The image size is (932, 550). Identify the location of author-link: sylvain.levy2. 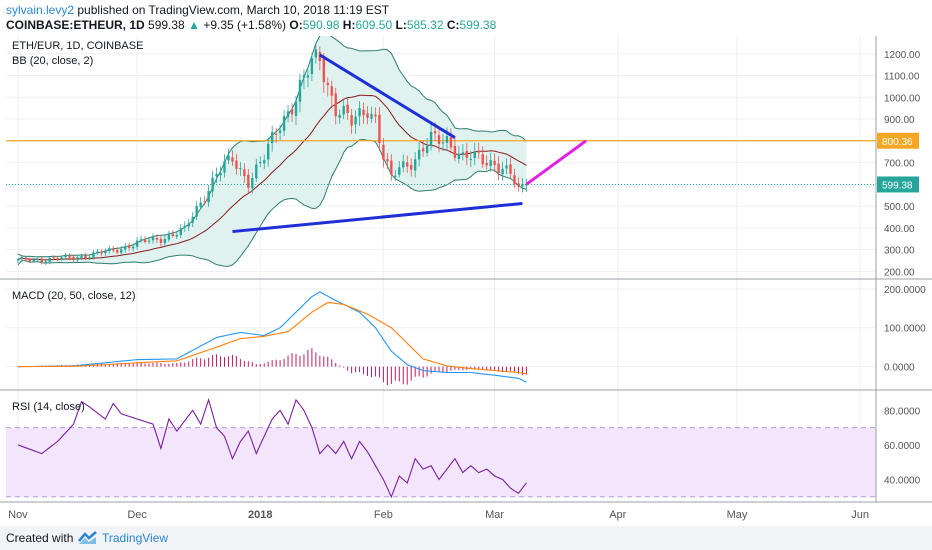
(40, 10).